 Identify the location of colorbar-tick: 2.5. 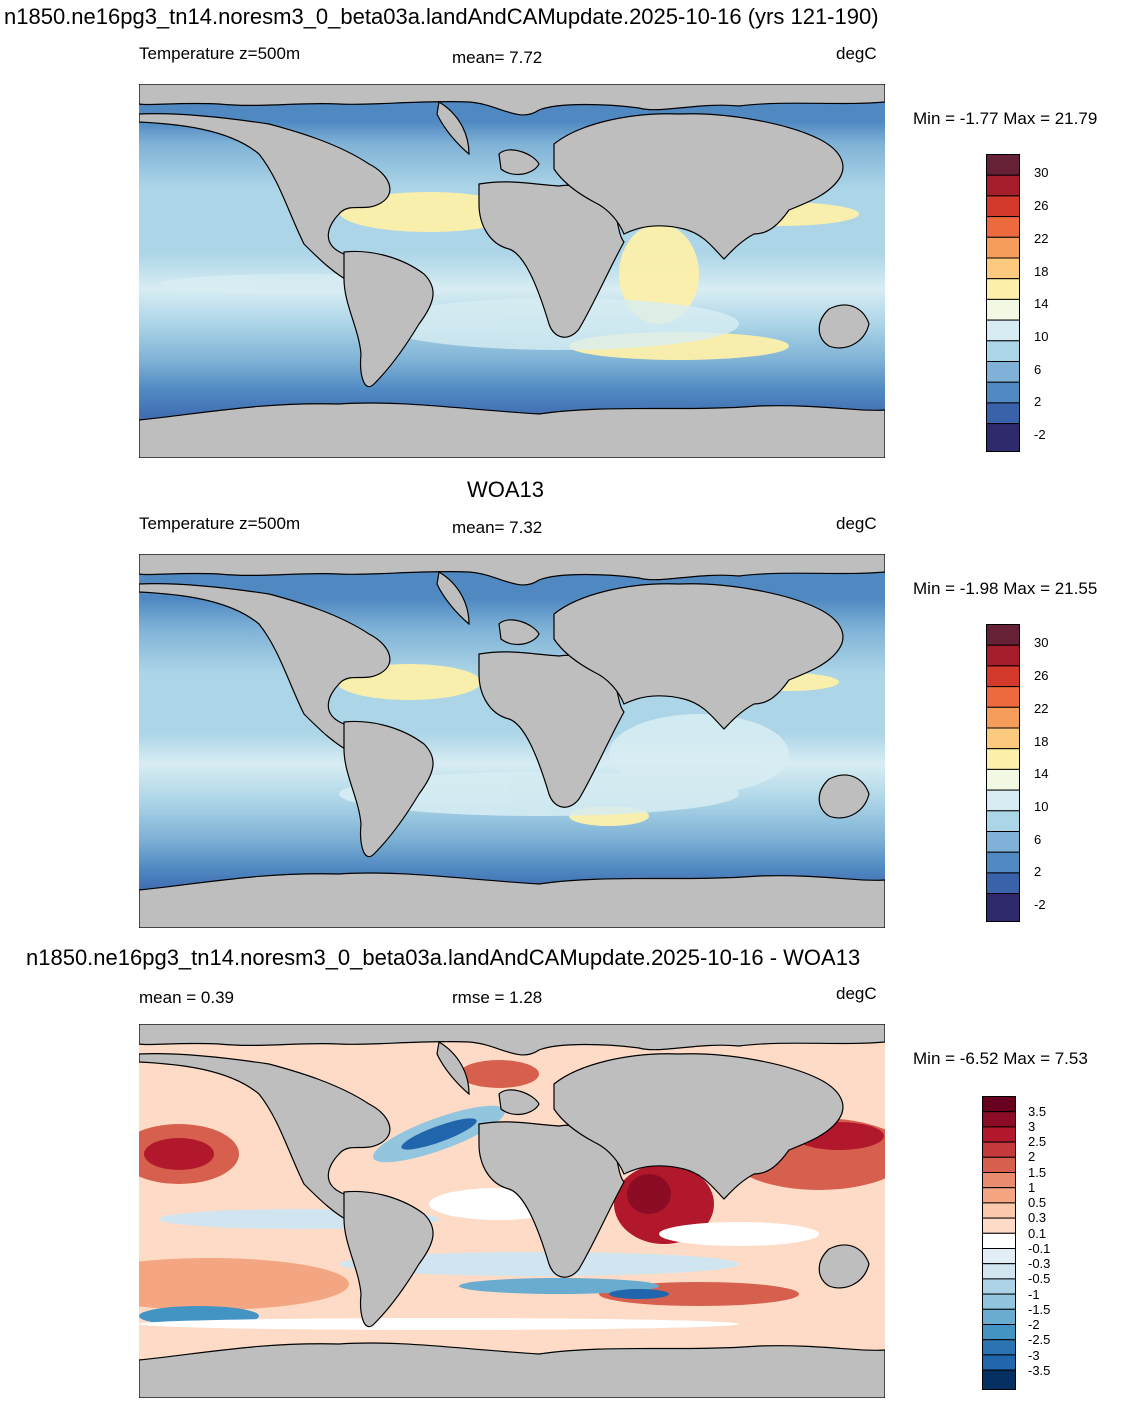
(1037, 1141).